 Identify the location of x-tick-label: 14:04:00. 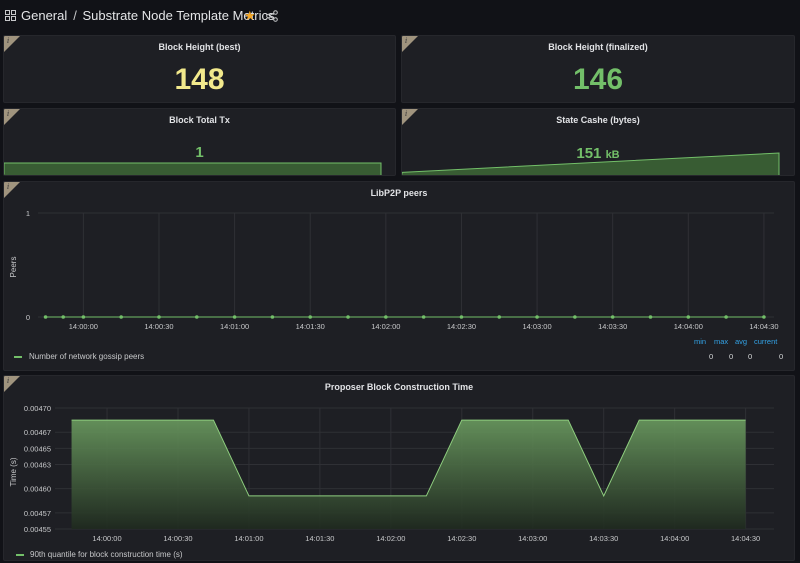
(688, 326).